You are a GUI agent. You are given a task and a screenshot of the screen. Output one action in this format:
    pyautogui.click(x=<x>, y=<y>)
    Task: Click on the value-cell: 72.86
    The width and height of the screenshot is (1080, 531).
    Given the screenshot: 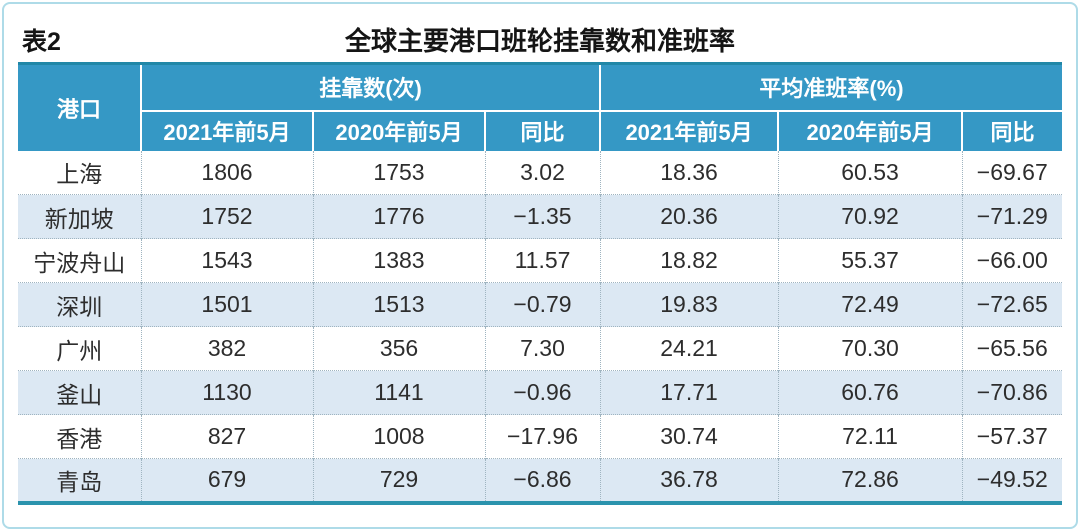 What is the action you would take?
    pyautogui.click(x=870, y=481)
    